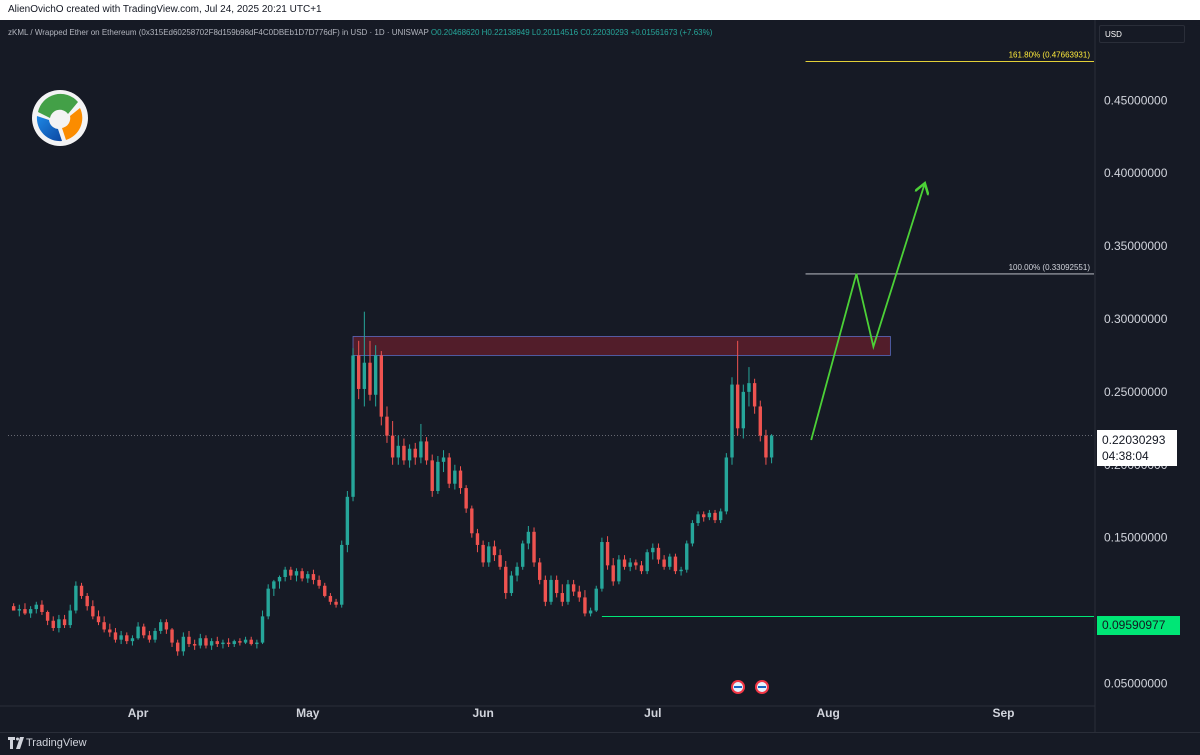 This screenshot has width=1200, height=755. What do you see at coordinates (551, 386) in the screenshot?
I see `overlay-layer` at bounding box center [551, 386].